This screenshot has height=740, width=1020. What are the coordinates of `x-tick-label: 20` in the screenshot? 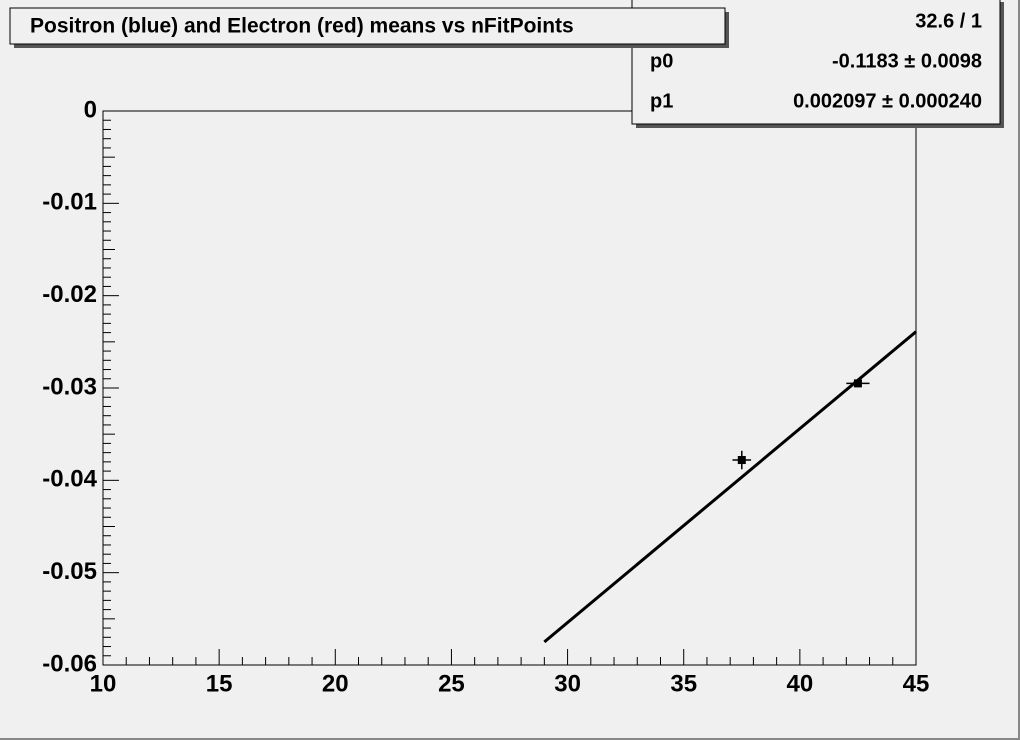 It's located at (335, 683).